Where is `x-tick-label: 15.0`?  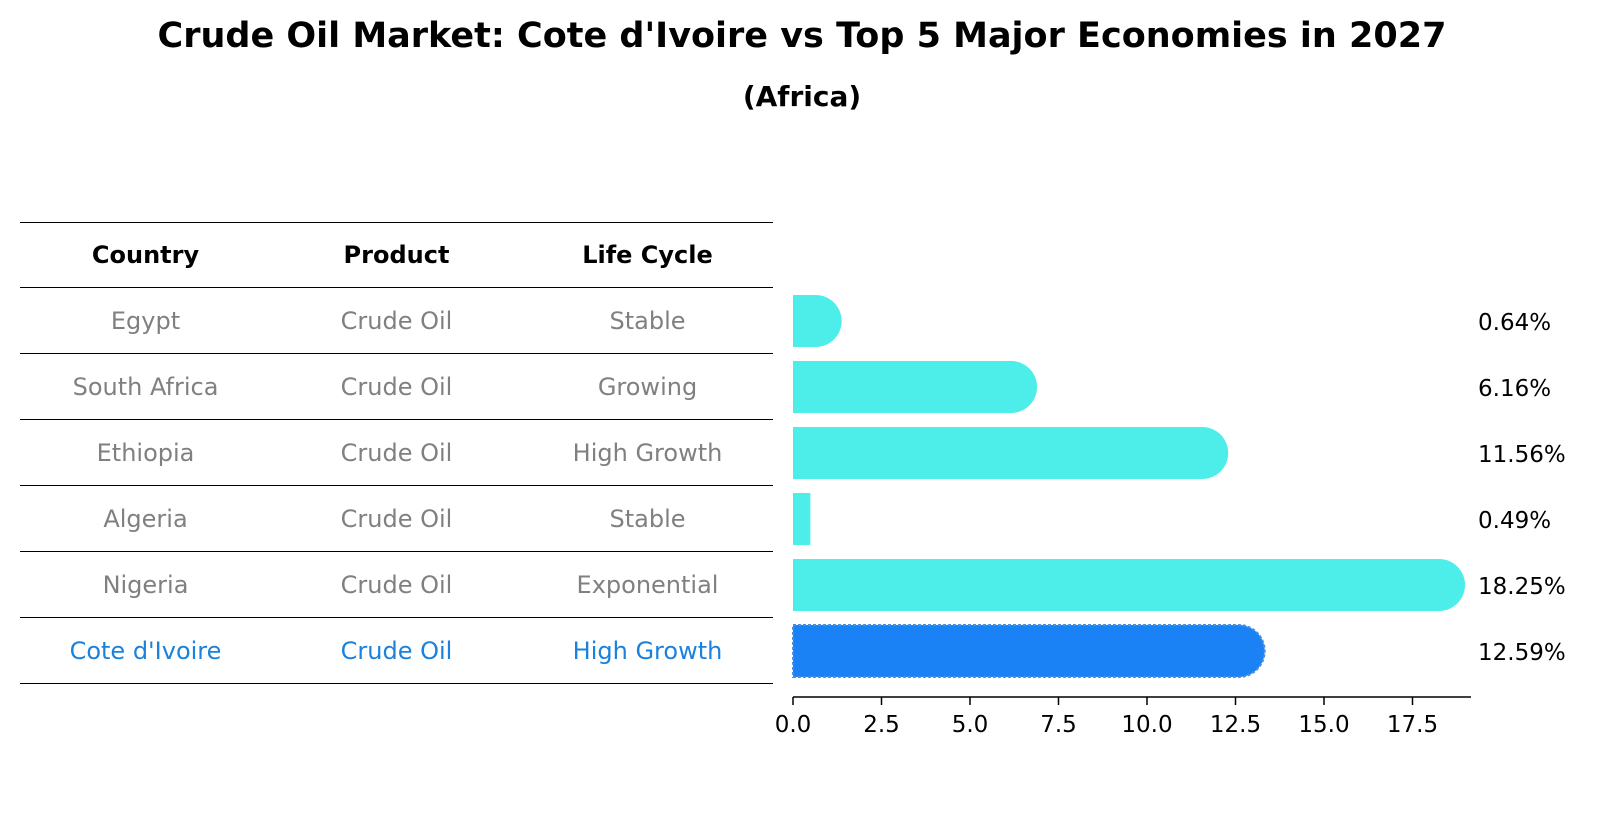 x-tick-label: 15.0 is located at coordinates (1323, 725).